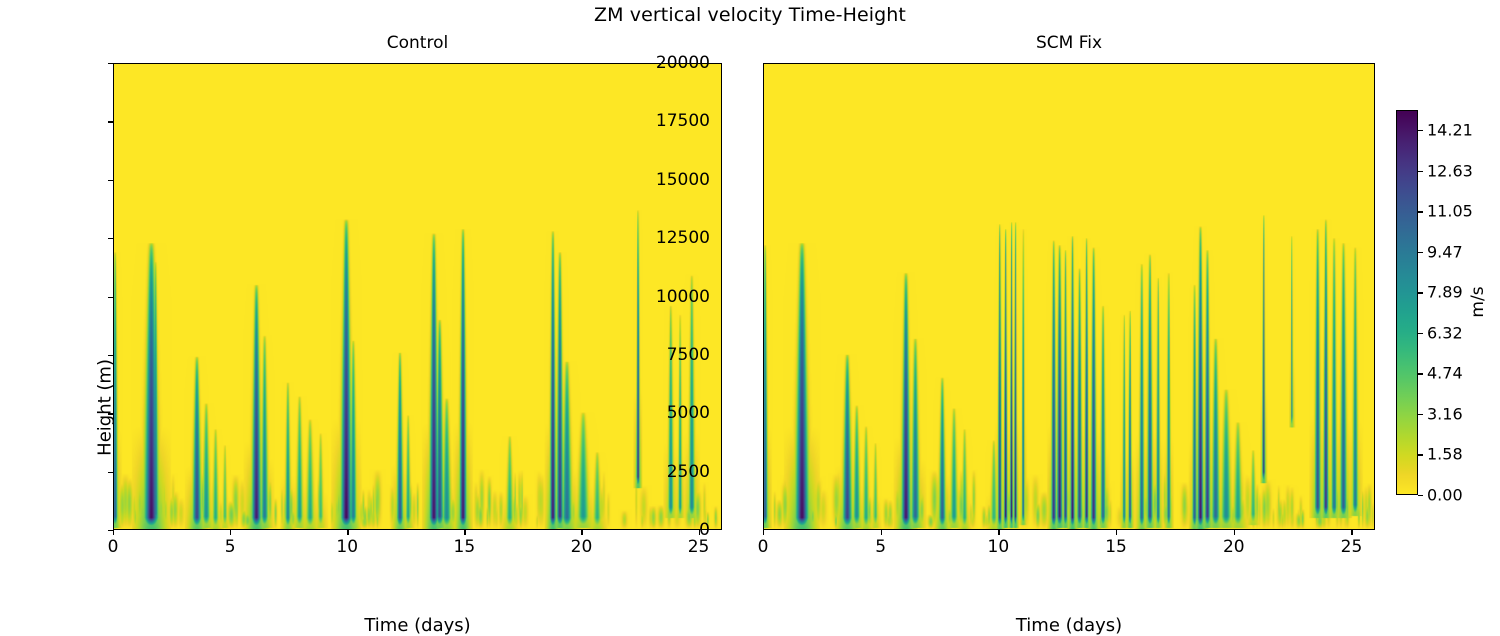 This screenshot has width=1500, height=636. I want to click on colorbar-tick-label: 7.89, so click(1445, 292).